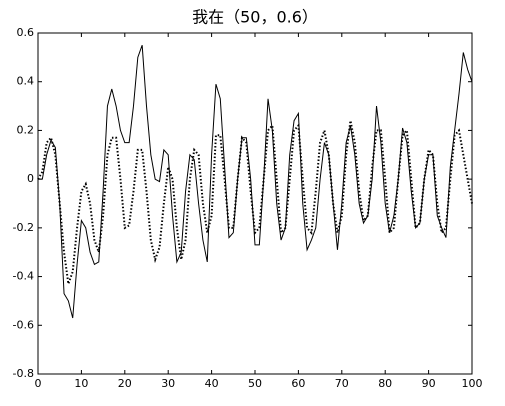  What do you see at coordinates (385, 383) in the screenshot?
I see `x-tick-label: 80` at bounding box center [385, 383].